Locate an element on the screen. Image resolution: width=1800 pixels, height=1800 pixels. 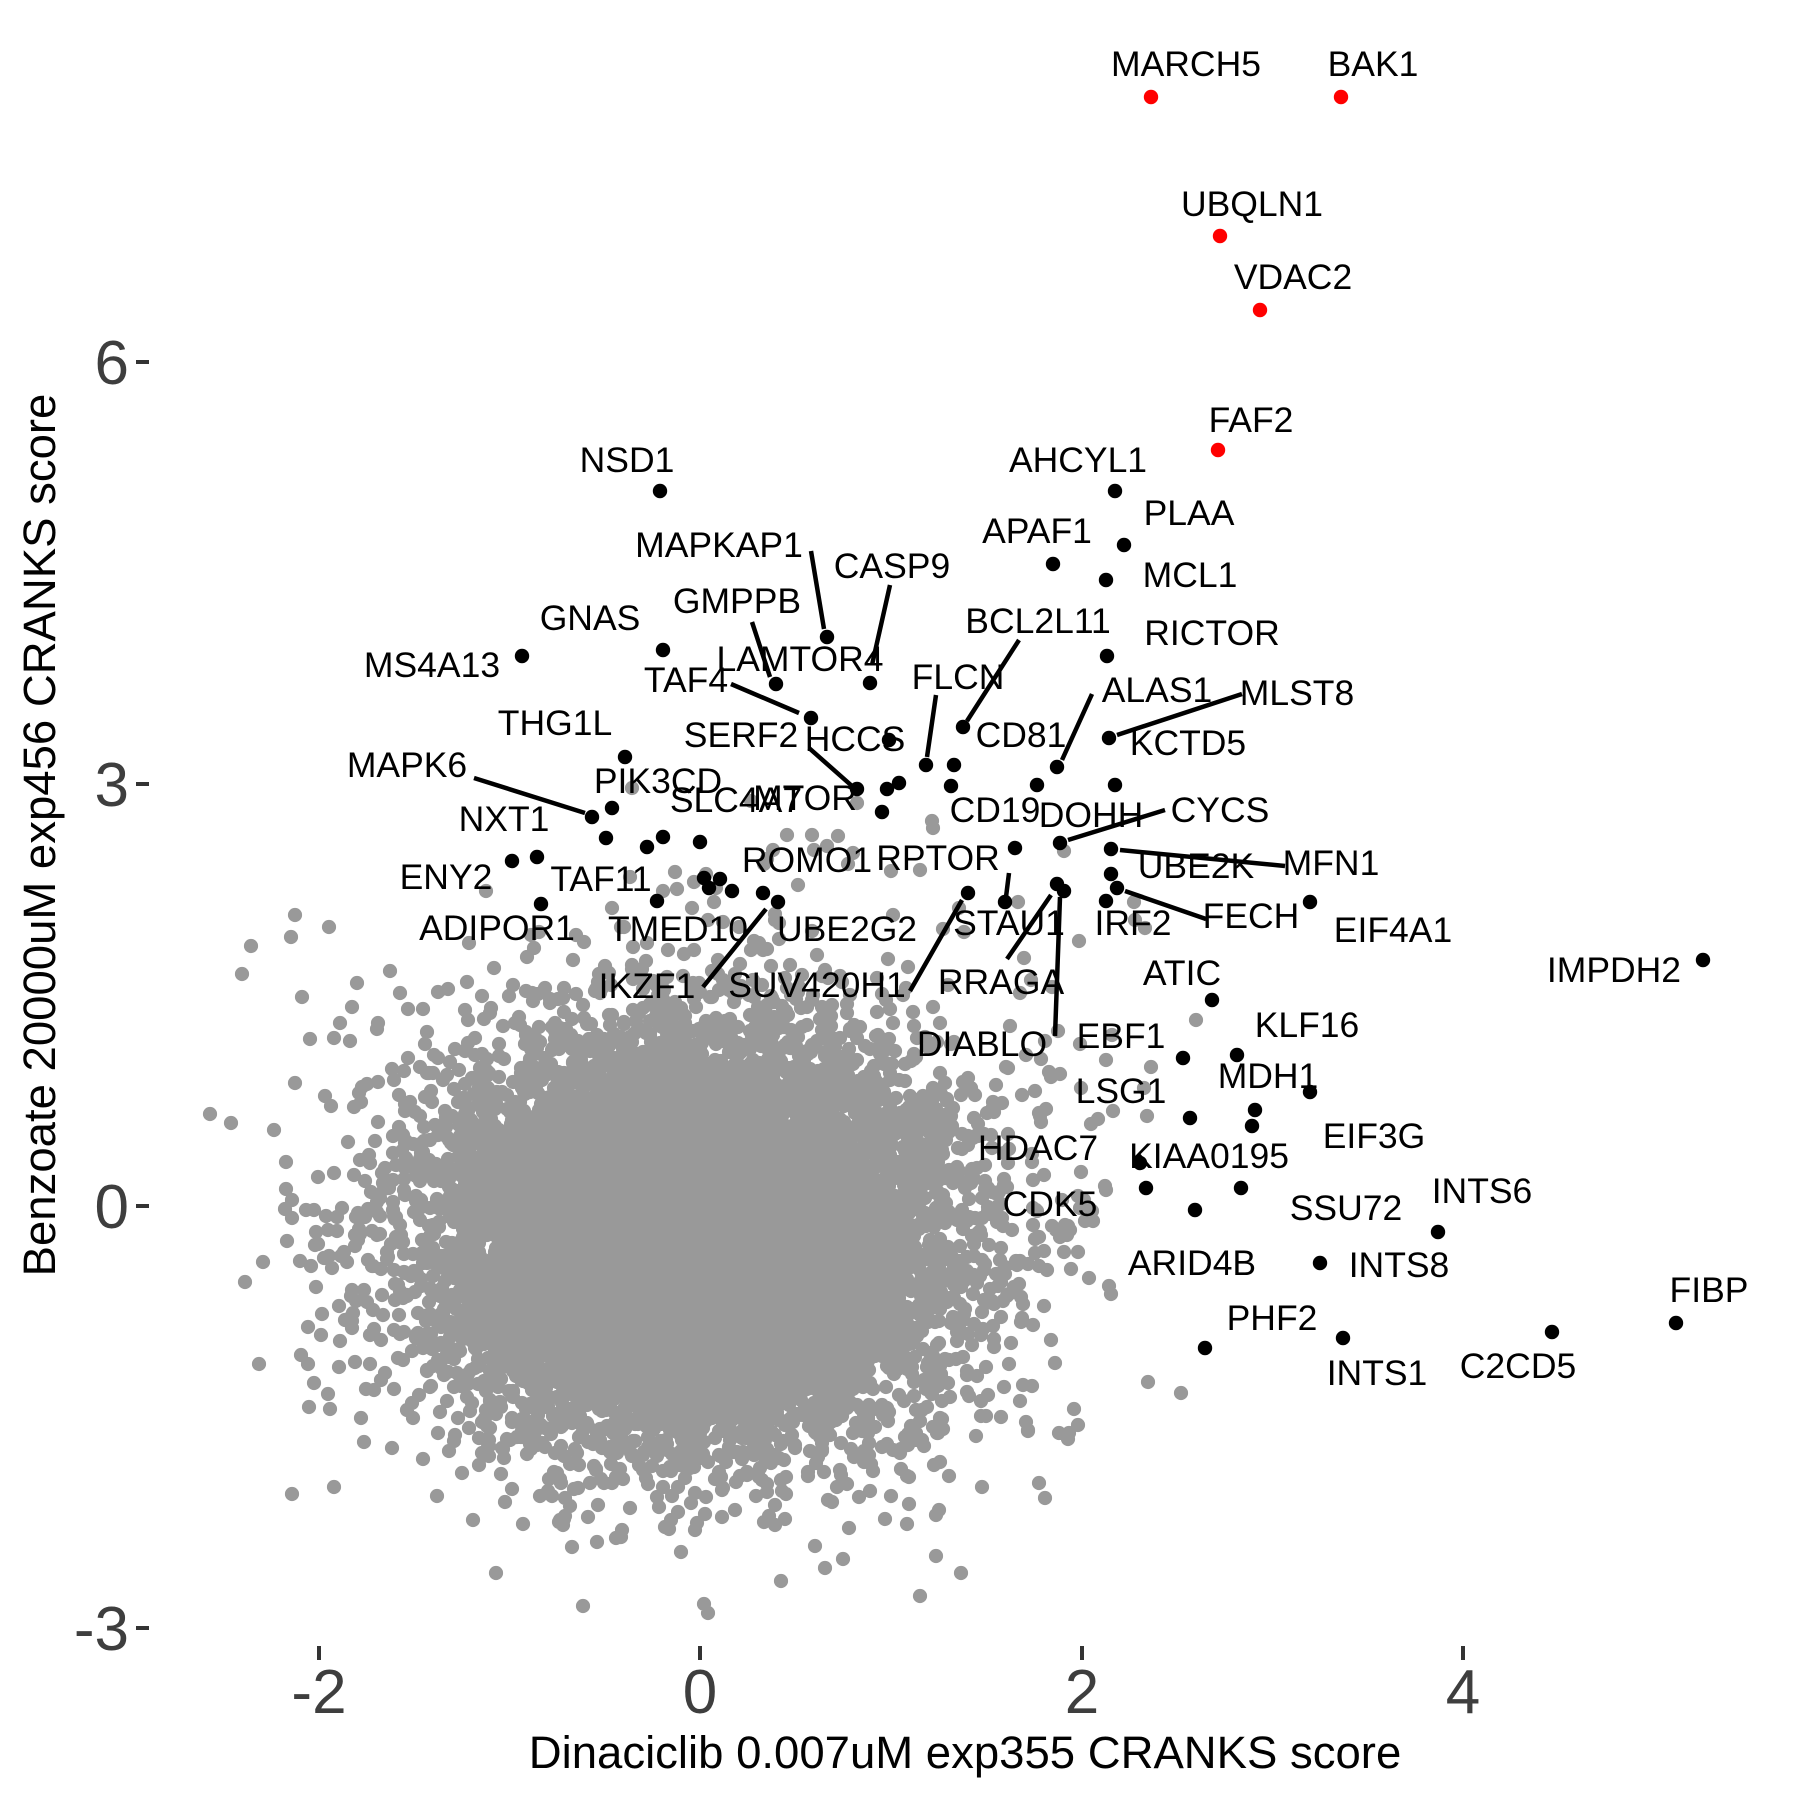
svg-text: KCTD5 is located at coordinates (1188, 743).